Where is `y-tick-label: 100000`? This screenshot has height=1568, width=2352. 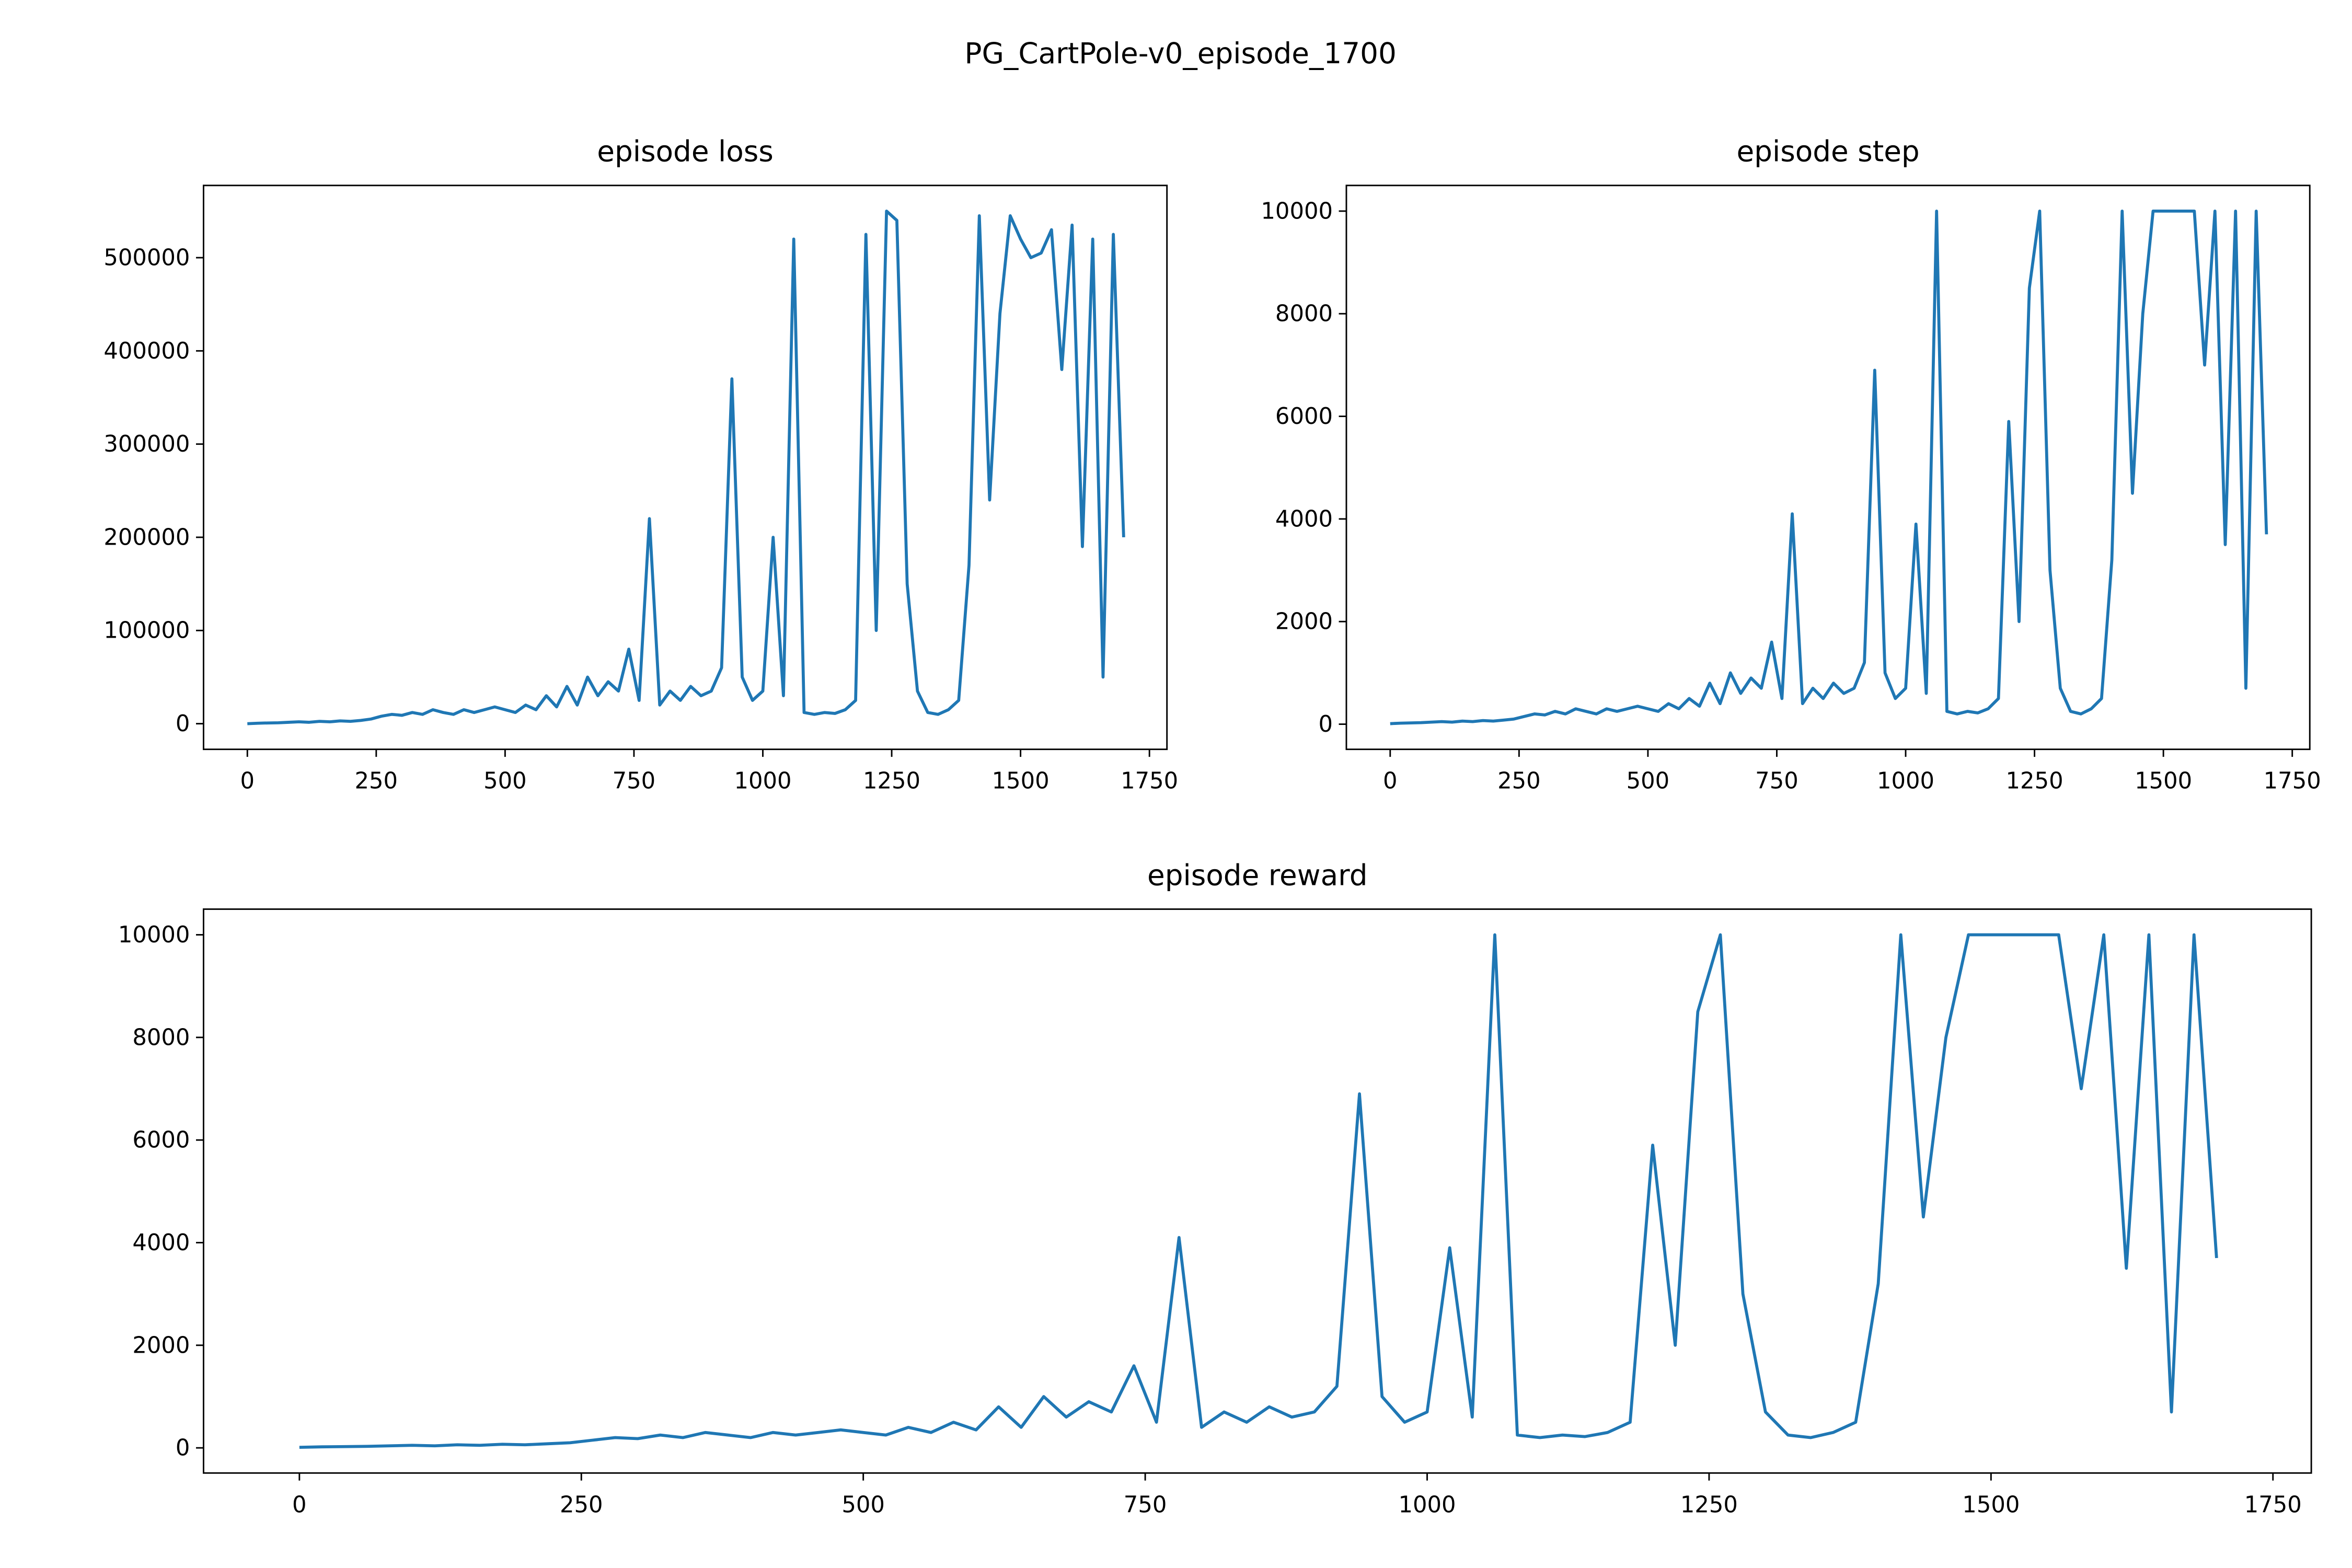 y-tick-label: 100000 is located at coordinates (146, 631).